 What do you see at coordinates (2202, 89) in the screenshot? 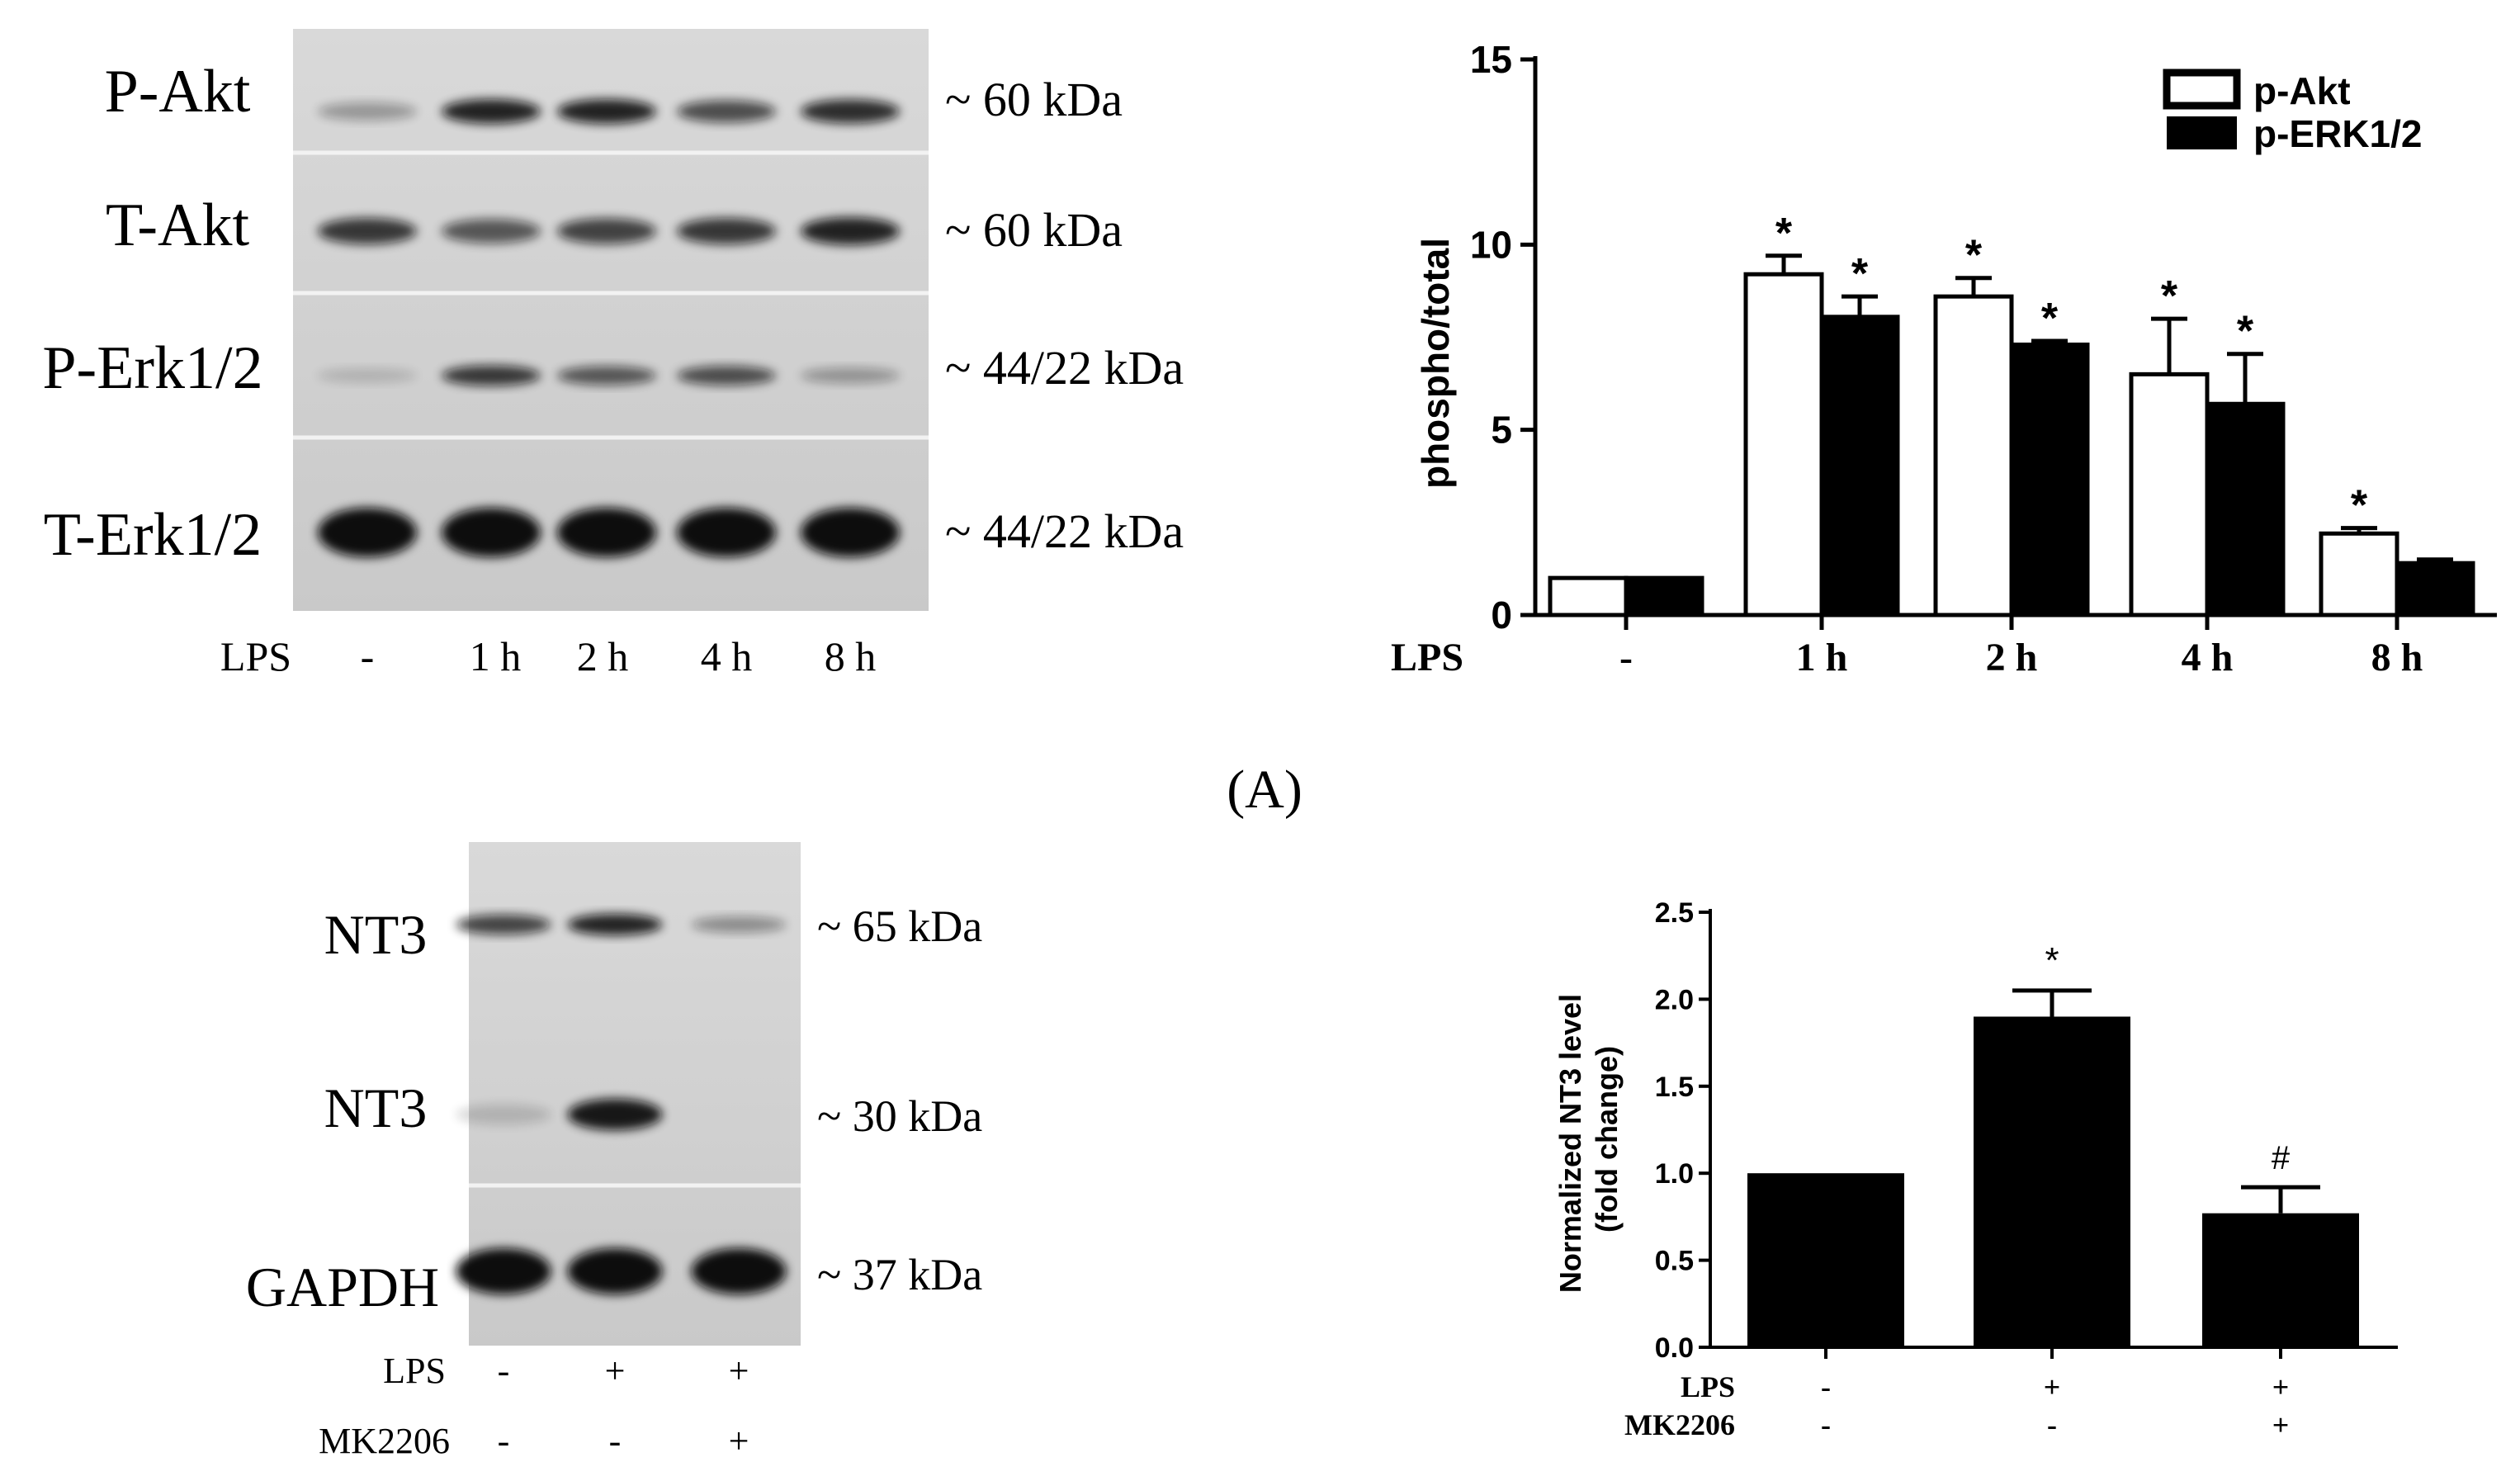
I see `legend-swatch-p-akt` at bounding box center [2202, 89].